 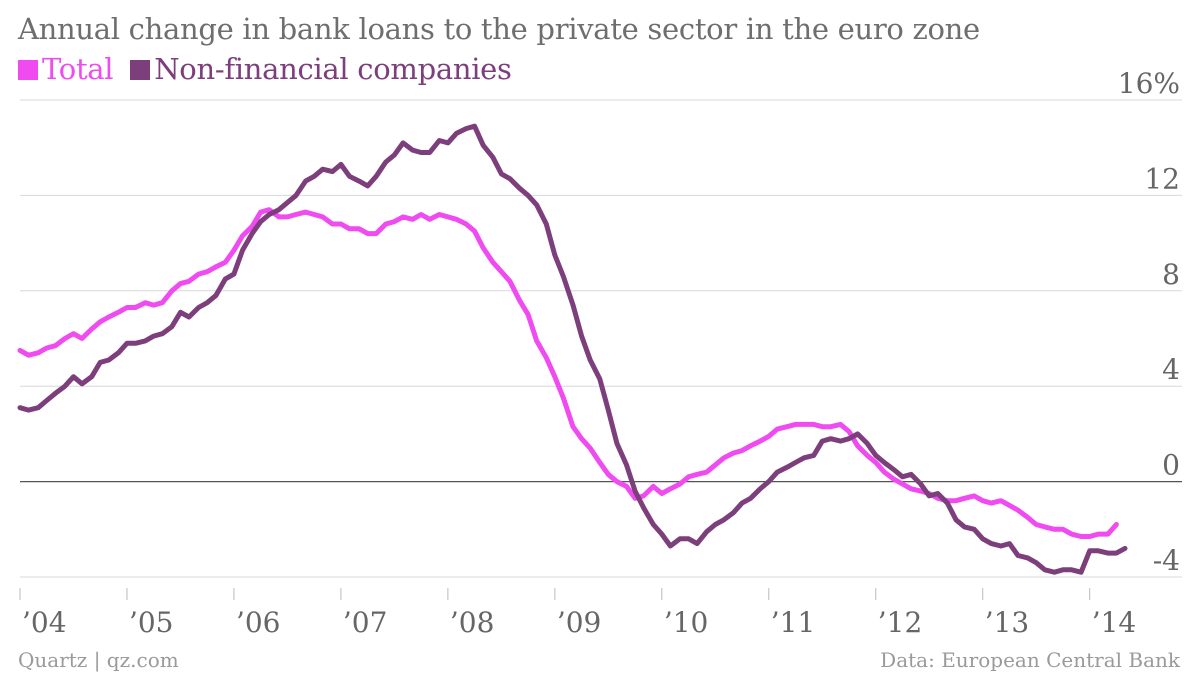 What do you see at coordinates (1171, 274) in the screenshot?
I see `y-tick-label: 8` at bounding box center [1171, 274].